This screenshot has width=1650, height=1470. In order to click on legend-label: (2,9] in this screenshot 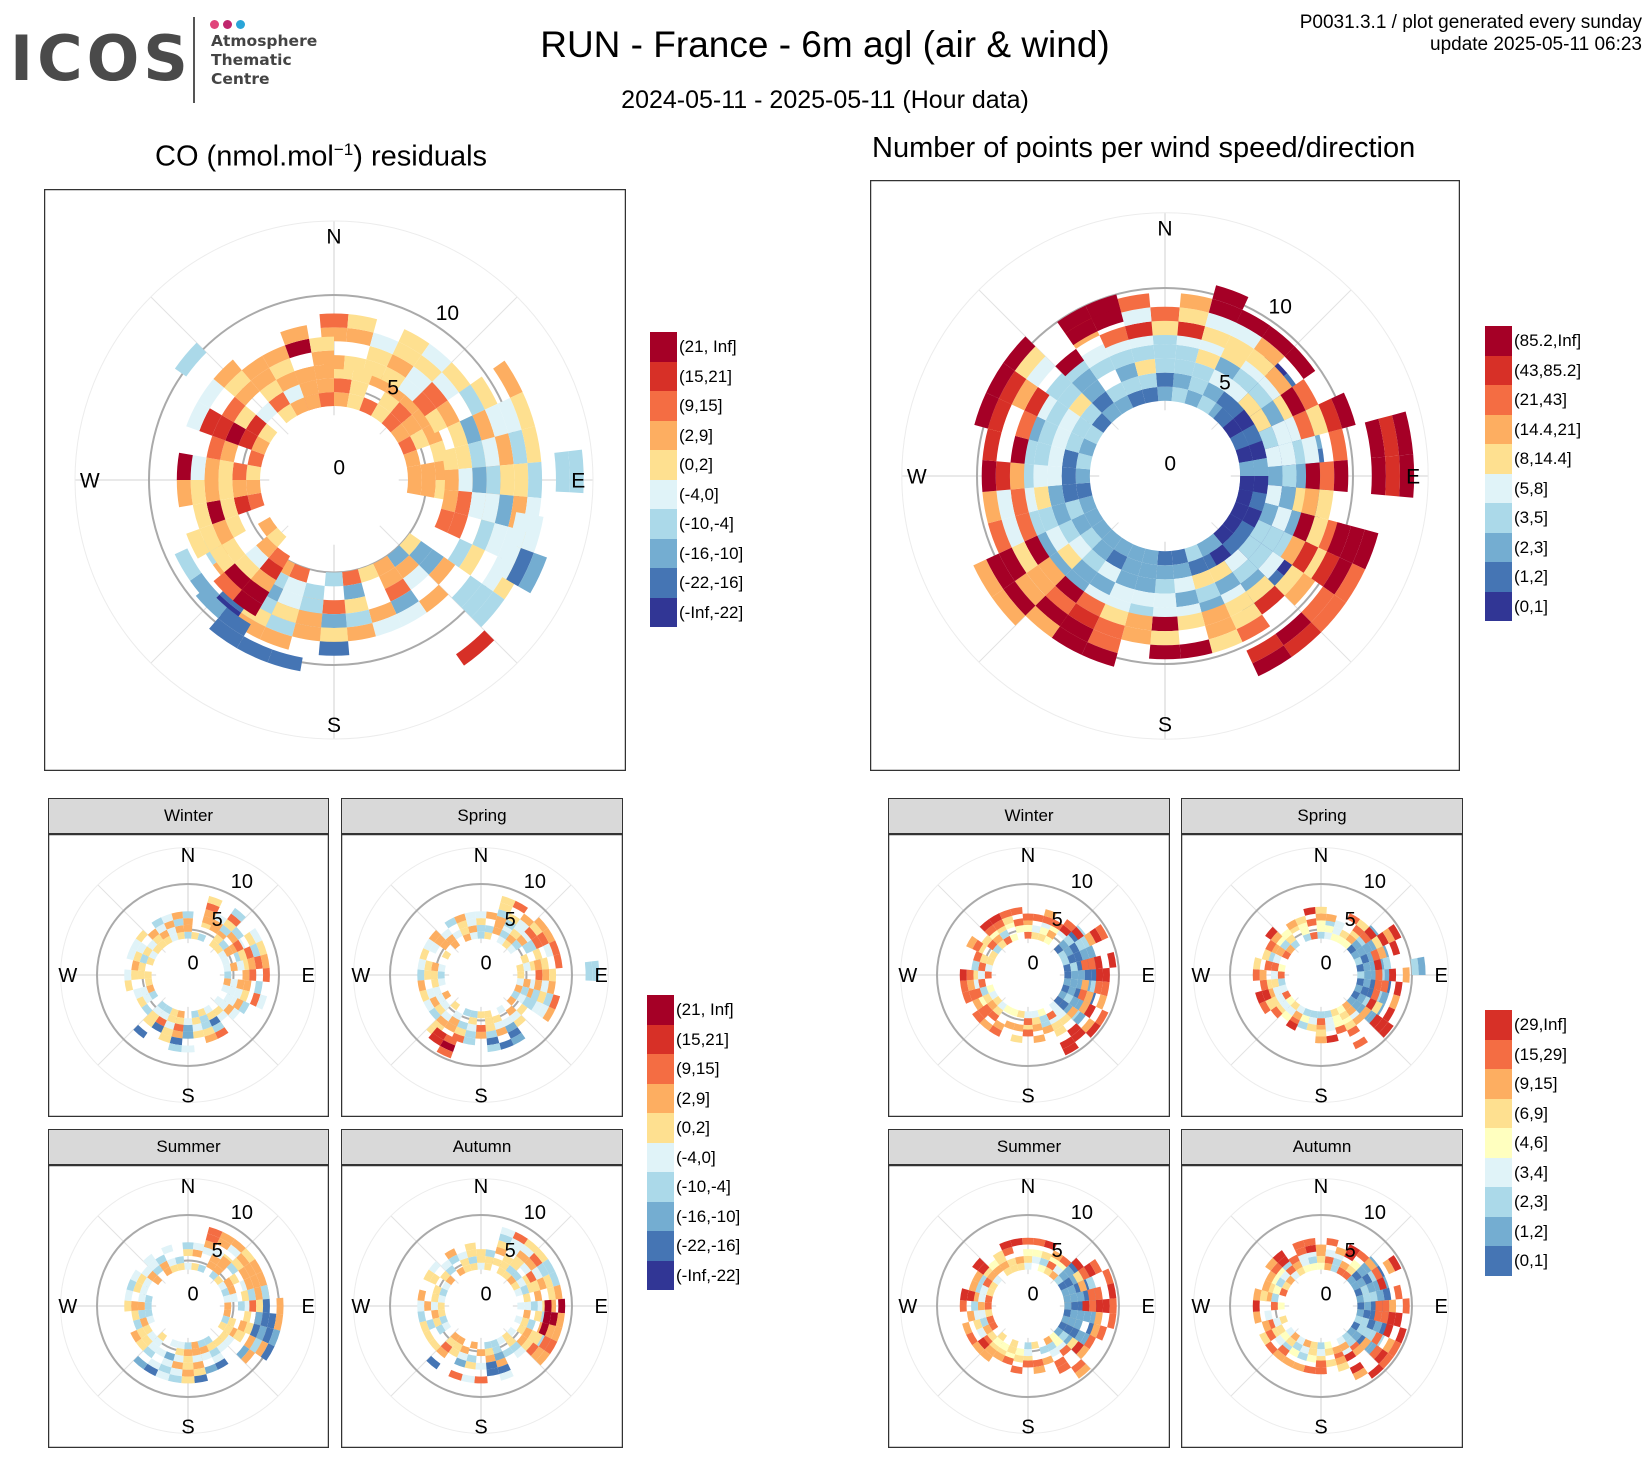, I will do `click(696, 435)`.